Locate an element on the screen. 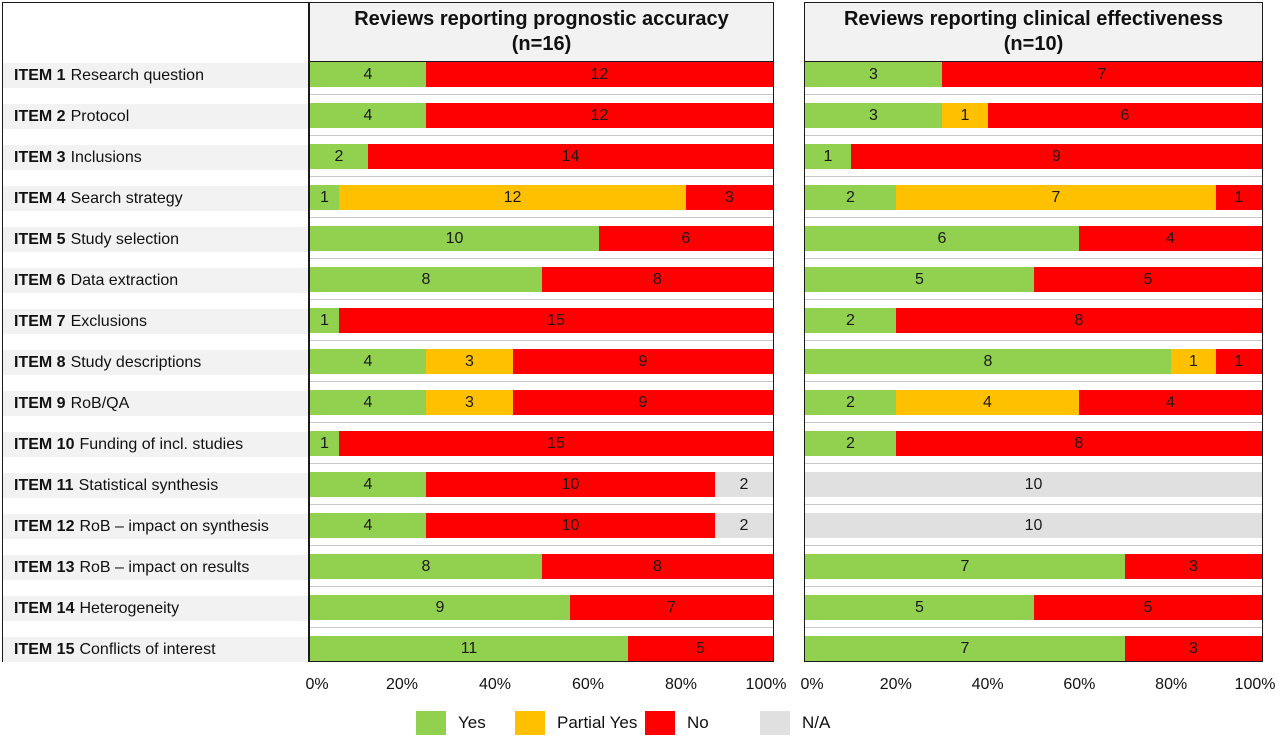 This screenshot has height=737, width=1280. item-number: ITEM 2 is located at coordinates (40, 116).